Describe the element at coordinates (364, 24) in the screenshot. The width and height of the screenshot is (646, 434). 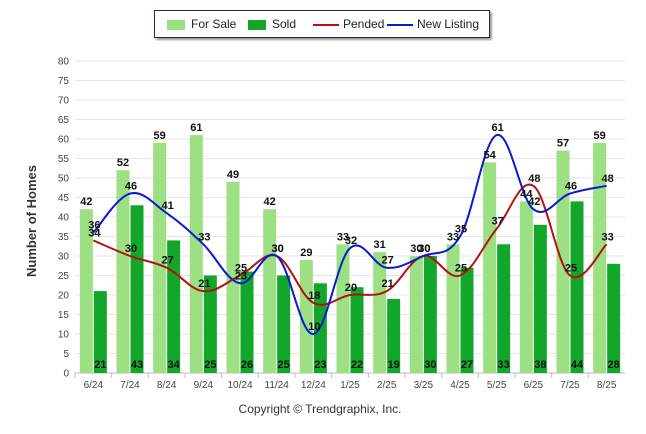
I see `legend-label-pended: Pended` at that location.